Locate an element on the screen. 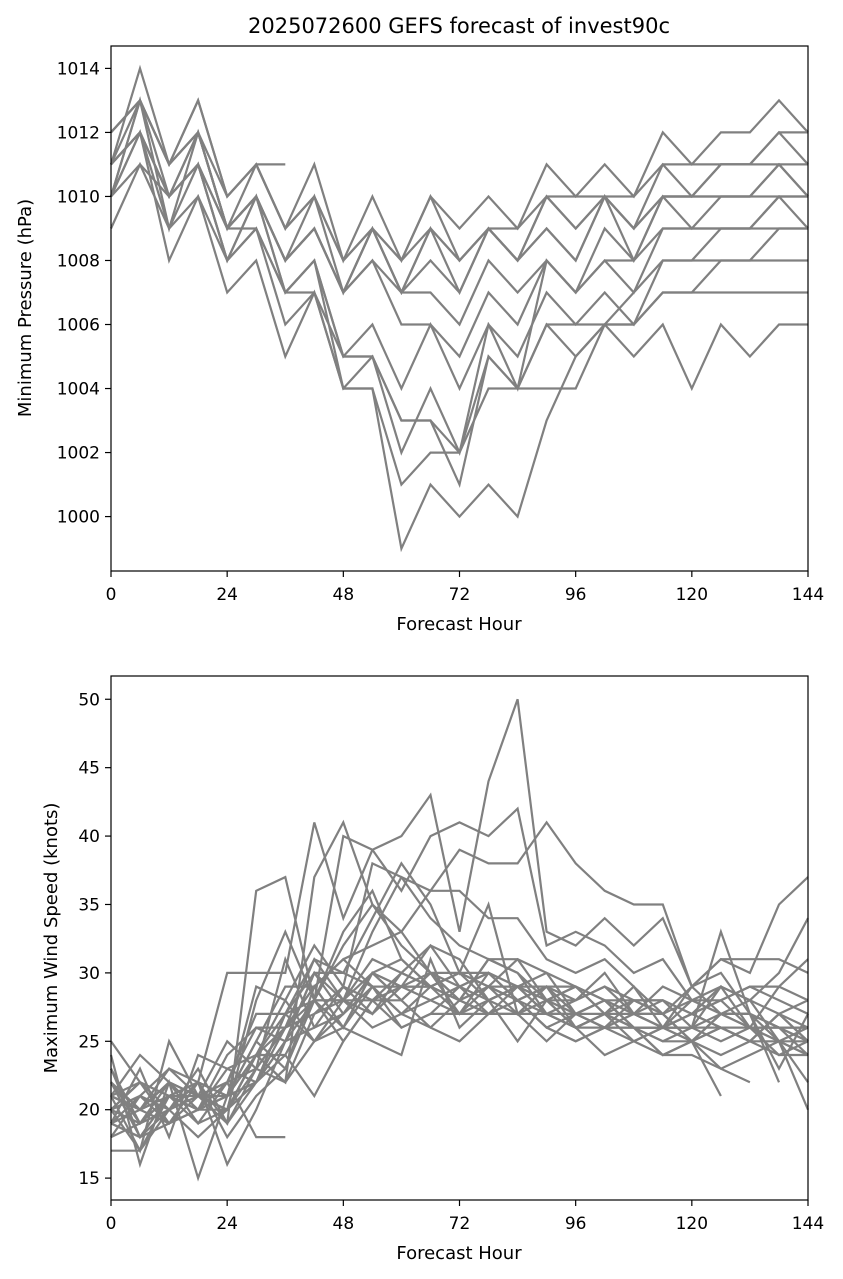 The width and height of the screenshot is (843, 1279). wind-x-tick-label: 0 is located at coordinates (111, 1224).